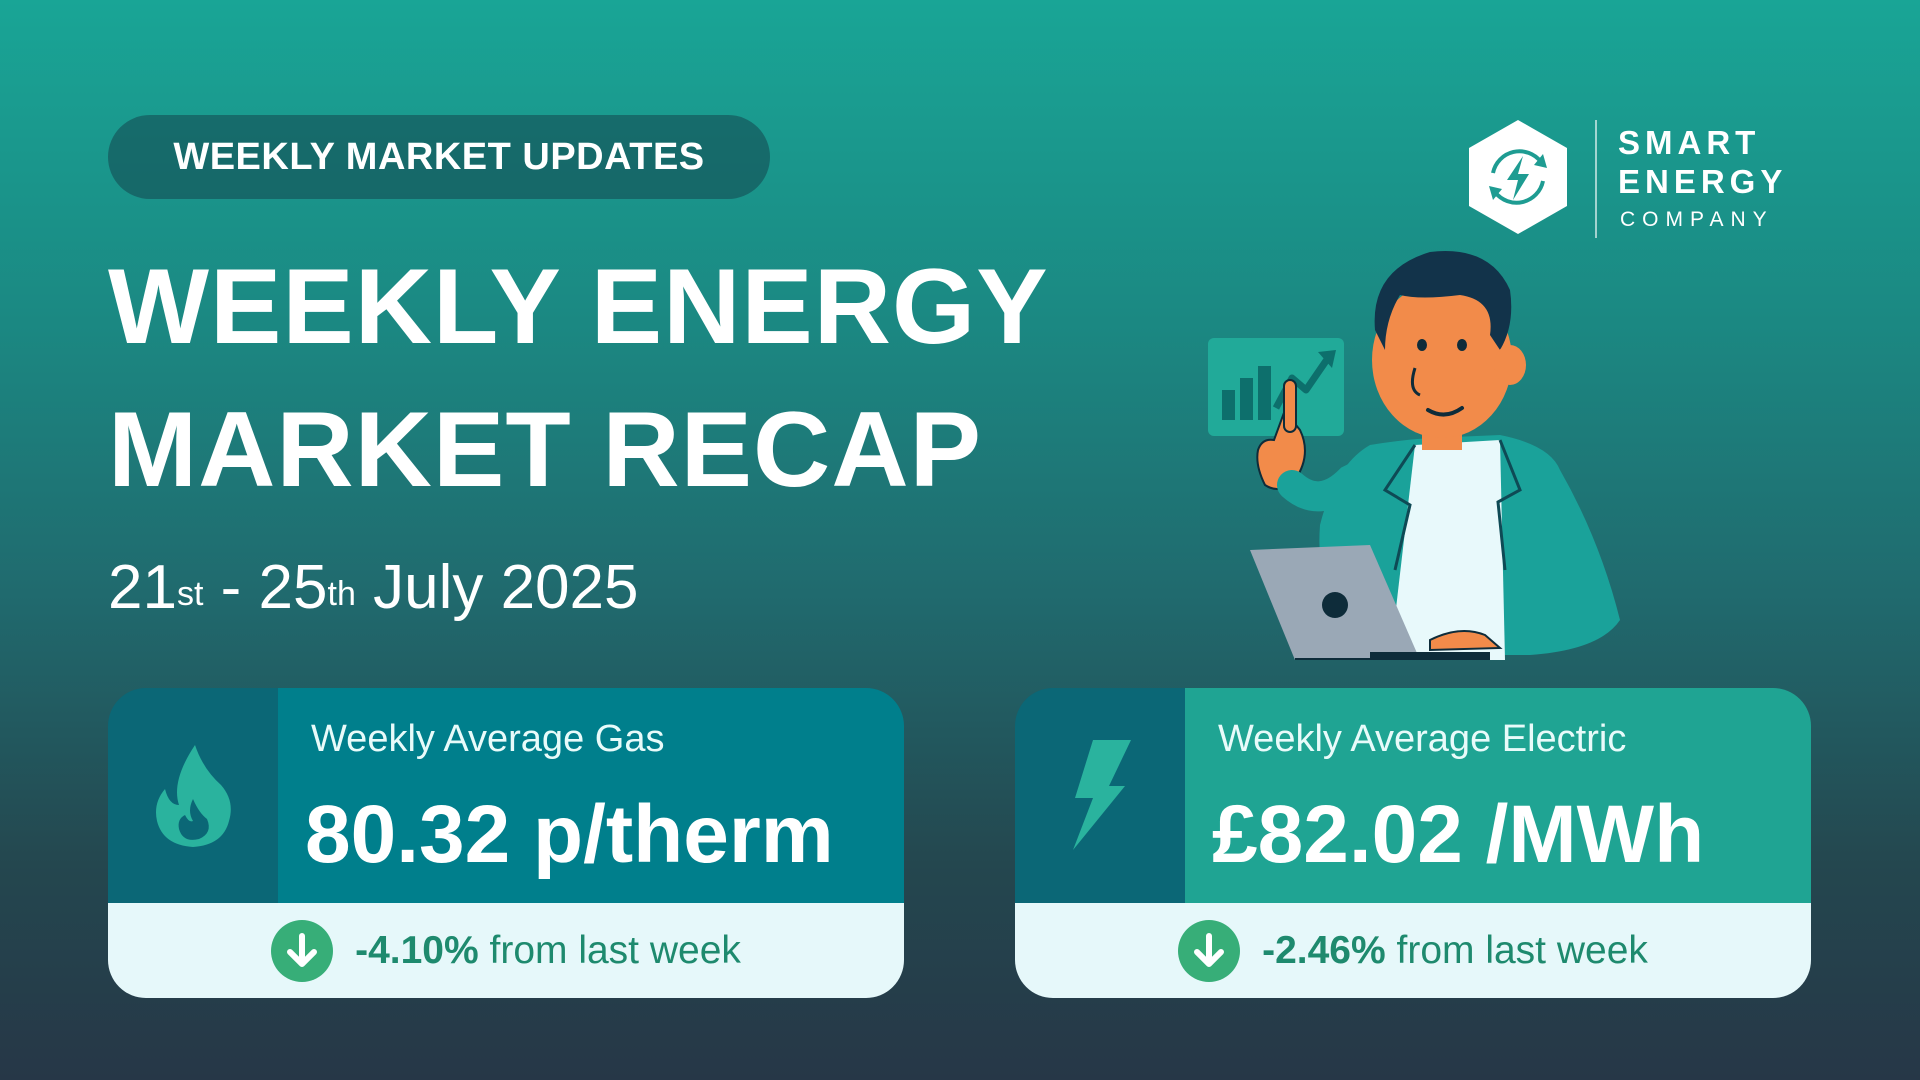 This screenshot has width=1920, height=1080. I want to click on gas-icon-panel, so click(193, 795).